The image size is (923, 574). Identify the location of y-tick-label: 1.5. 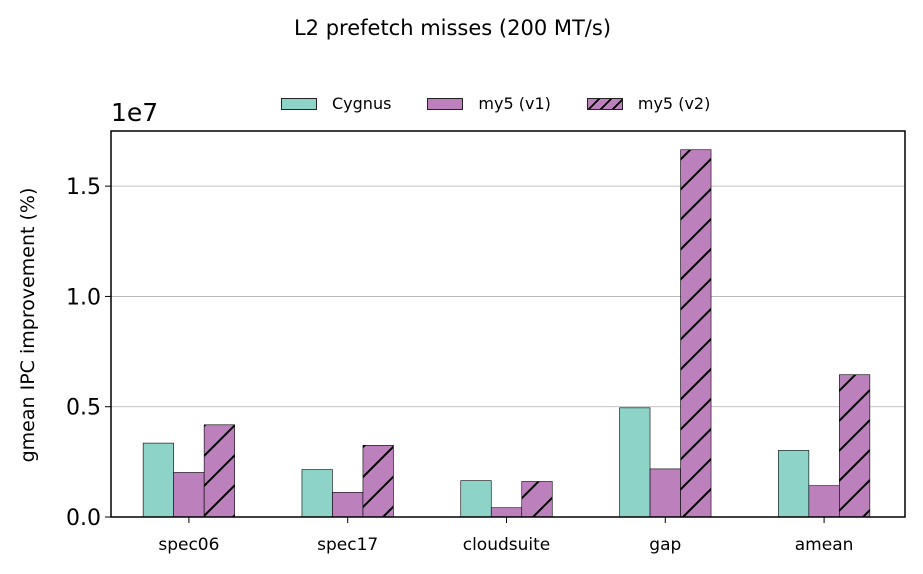
(83, 187).